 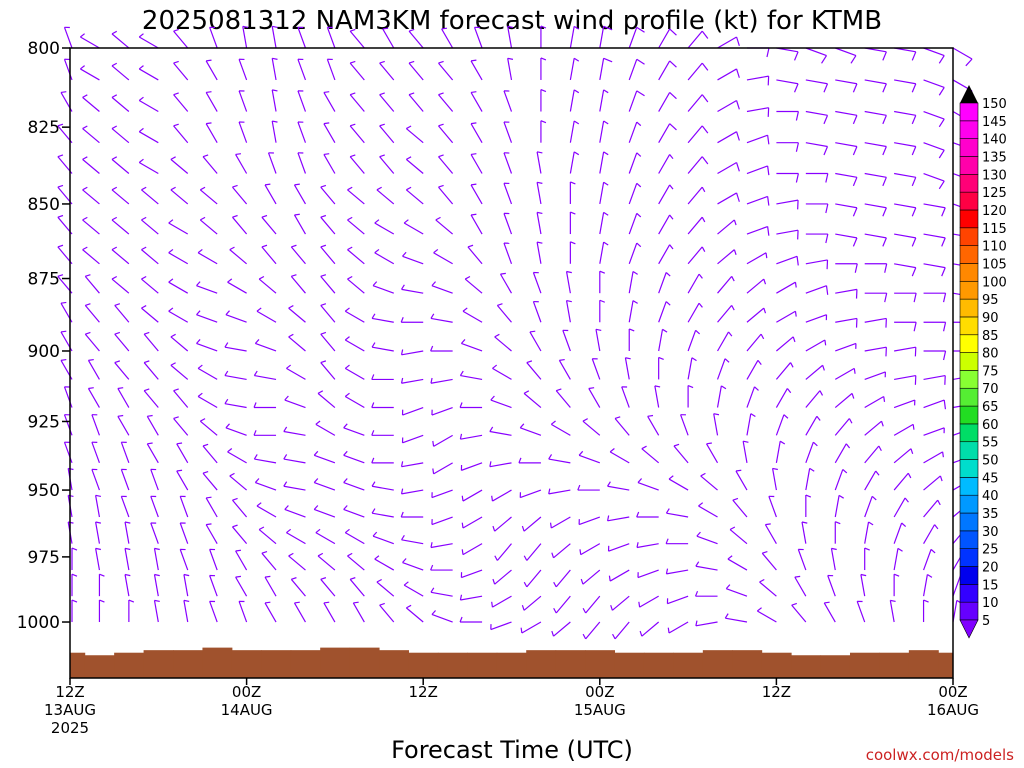 I want to click on source-credit: coolwx.com/models, so click(x=940, y=755).